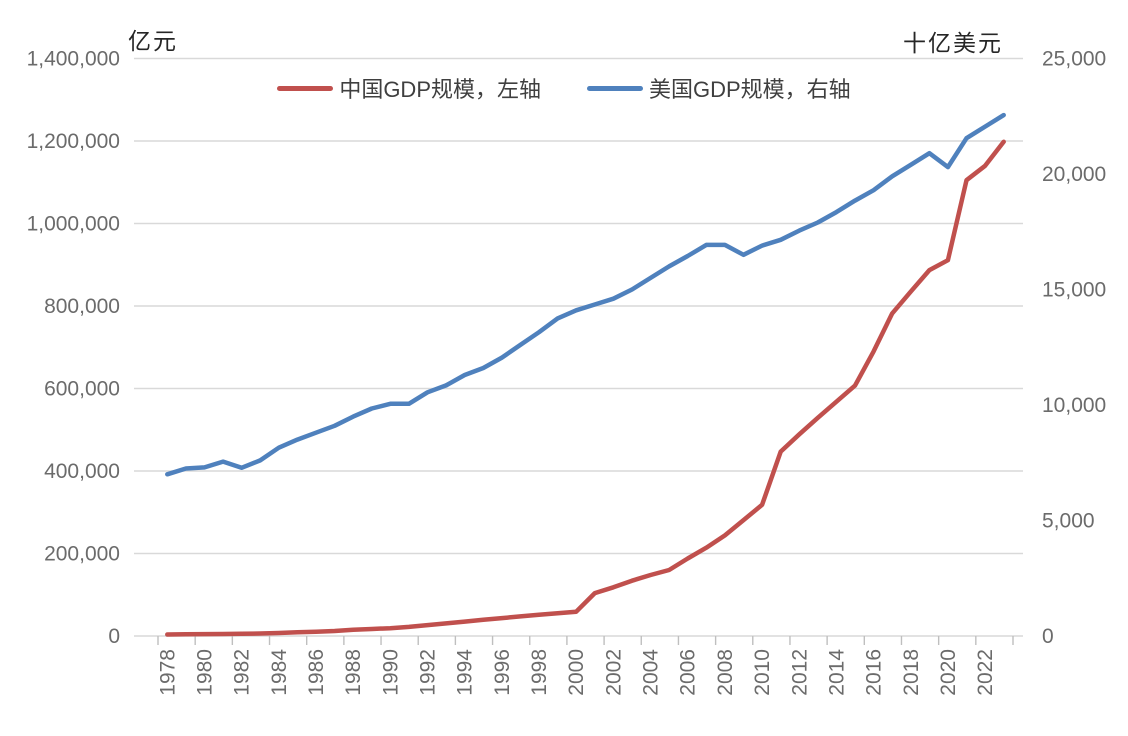  I want to click on left-axis-tick-label: 400,000, so click(82, 471).